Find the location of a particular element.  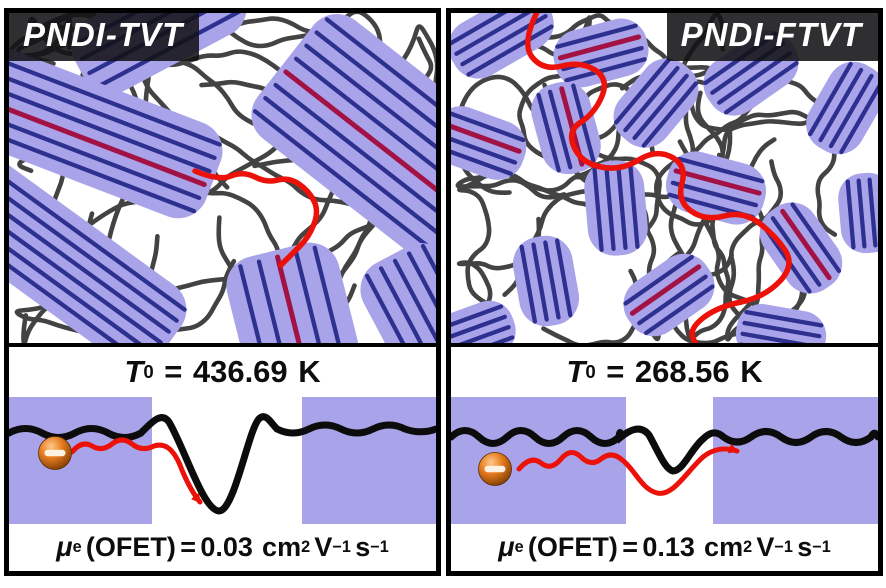

t0-unit: K is located at coordinates (751, 371).